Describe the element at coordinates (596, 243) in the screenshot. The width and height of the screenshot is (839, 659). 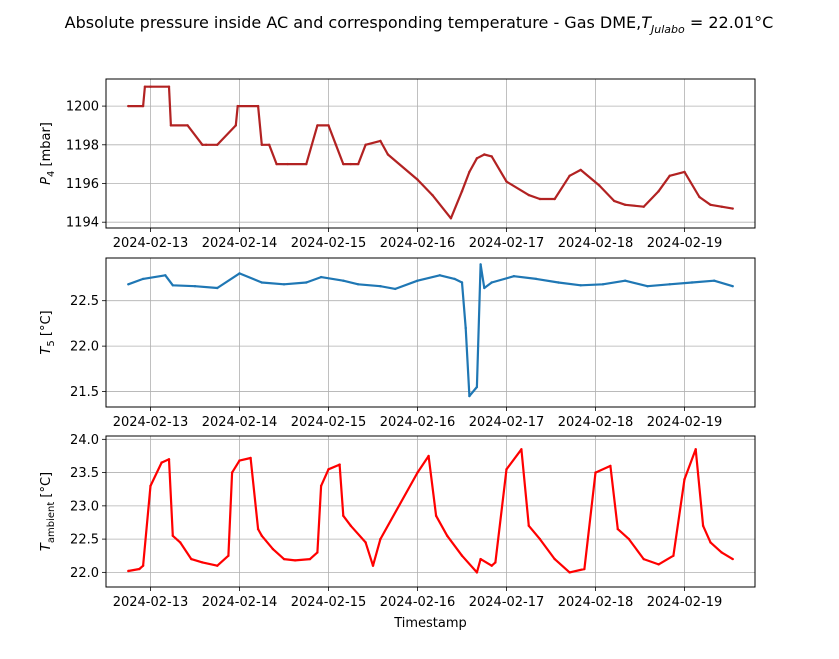
I see `x-tick-label: 2024-02-18` at that location.